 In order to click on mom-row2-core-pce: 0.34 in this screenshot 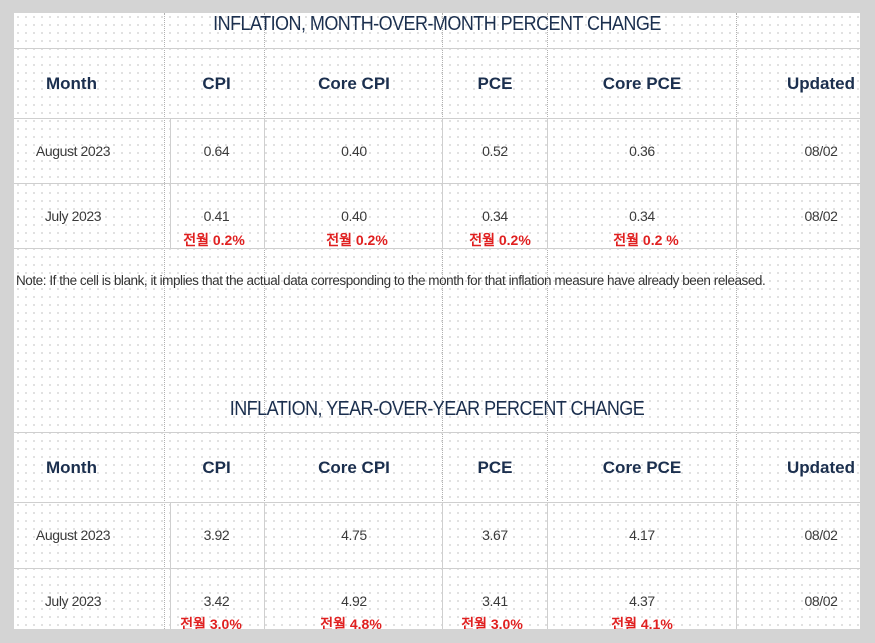, I will do `click(642, 216)`.